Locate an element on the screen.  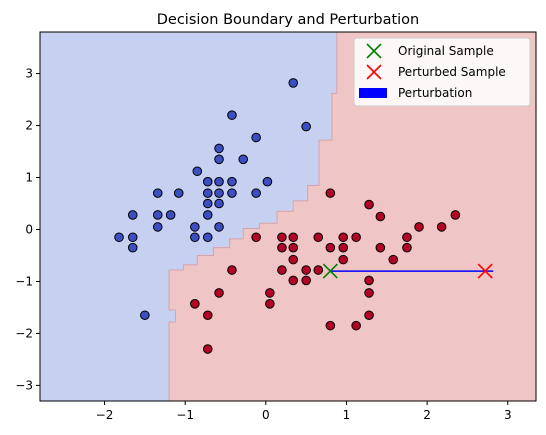
legend-perturbation-label: Perturbation is located at coordinates (435, 93).